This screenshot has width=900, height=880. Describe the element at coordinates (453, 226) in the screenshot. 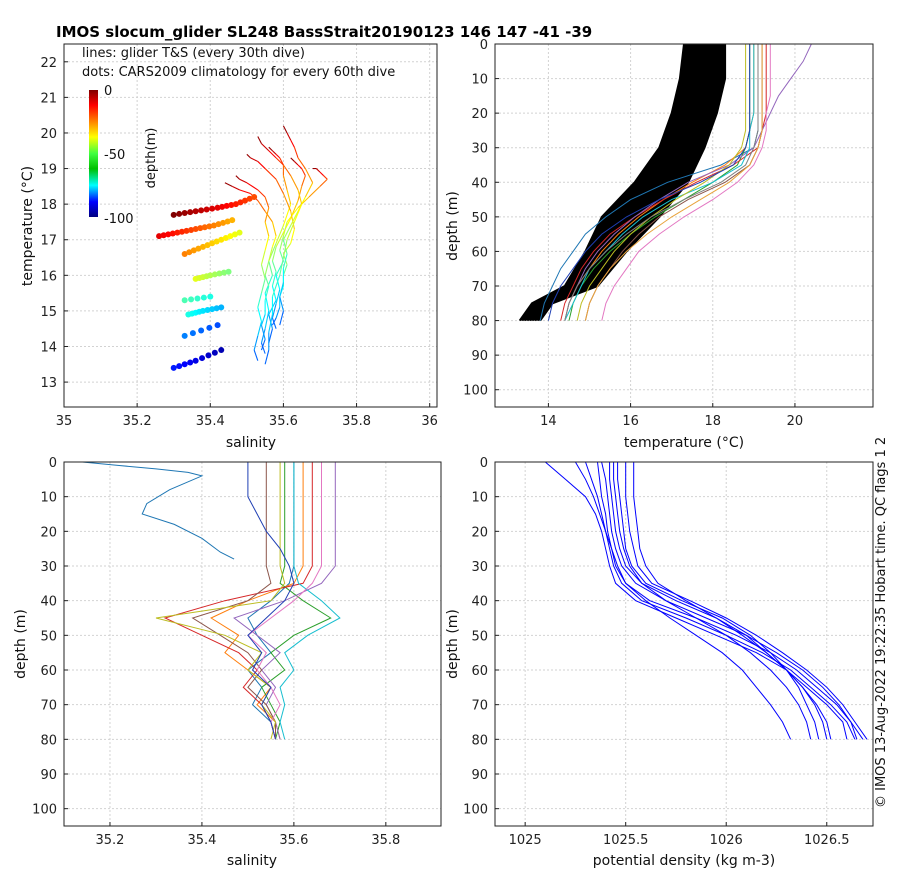

I see `td-ylabel: depth (m)` at that location.